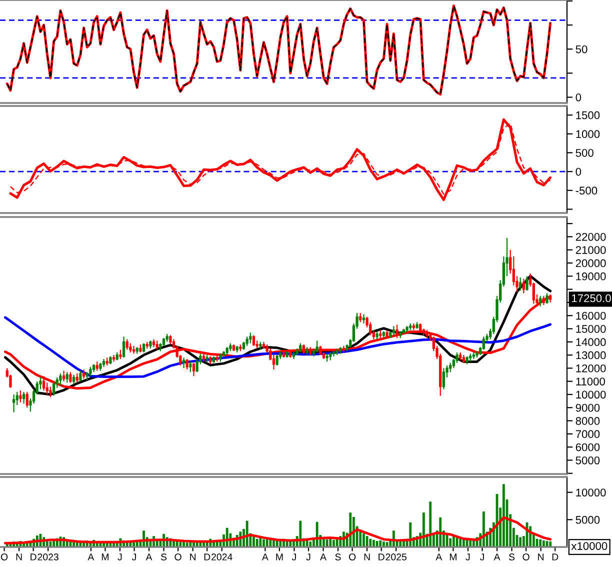 The image size is (612, 567). Describe the element at coordinates (588, 134) in the screenshot. I see `y-tick-label: 1000` at that location.